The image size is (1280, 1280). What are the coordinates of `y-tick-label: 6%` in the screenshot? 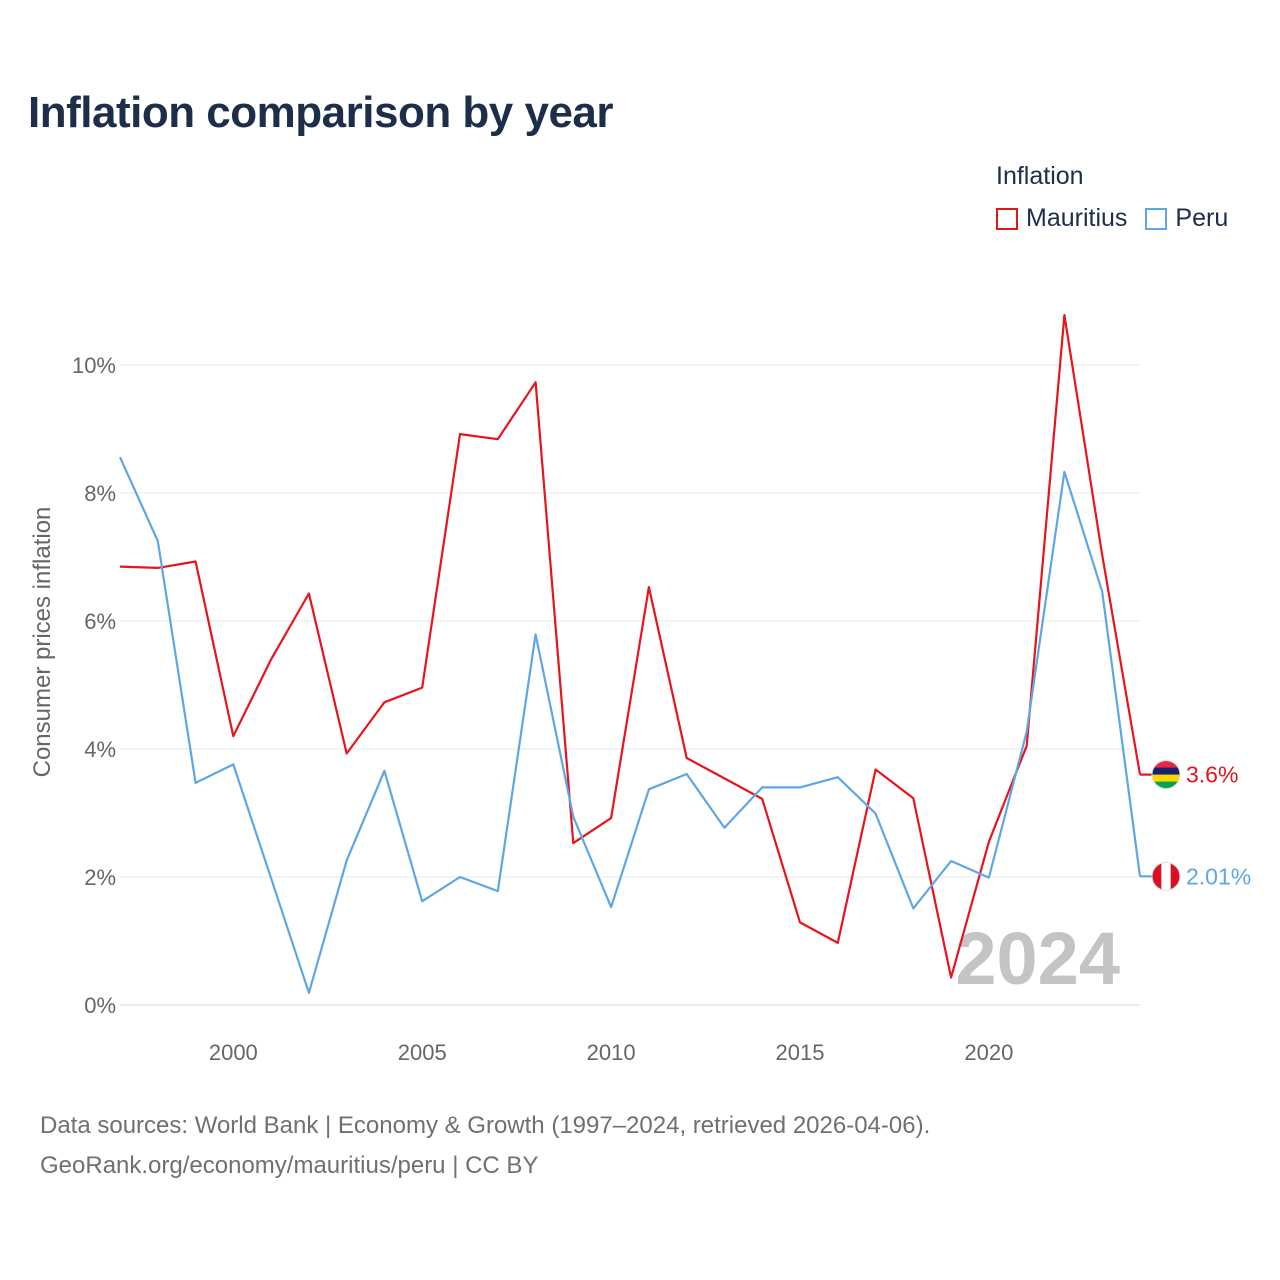 It's located at (100, 621).